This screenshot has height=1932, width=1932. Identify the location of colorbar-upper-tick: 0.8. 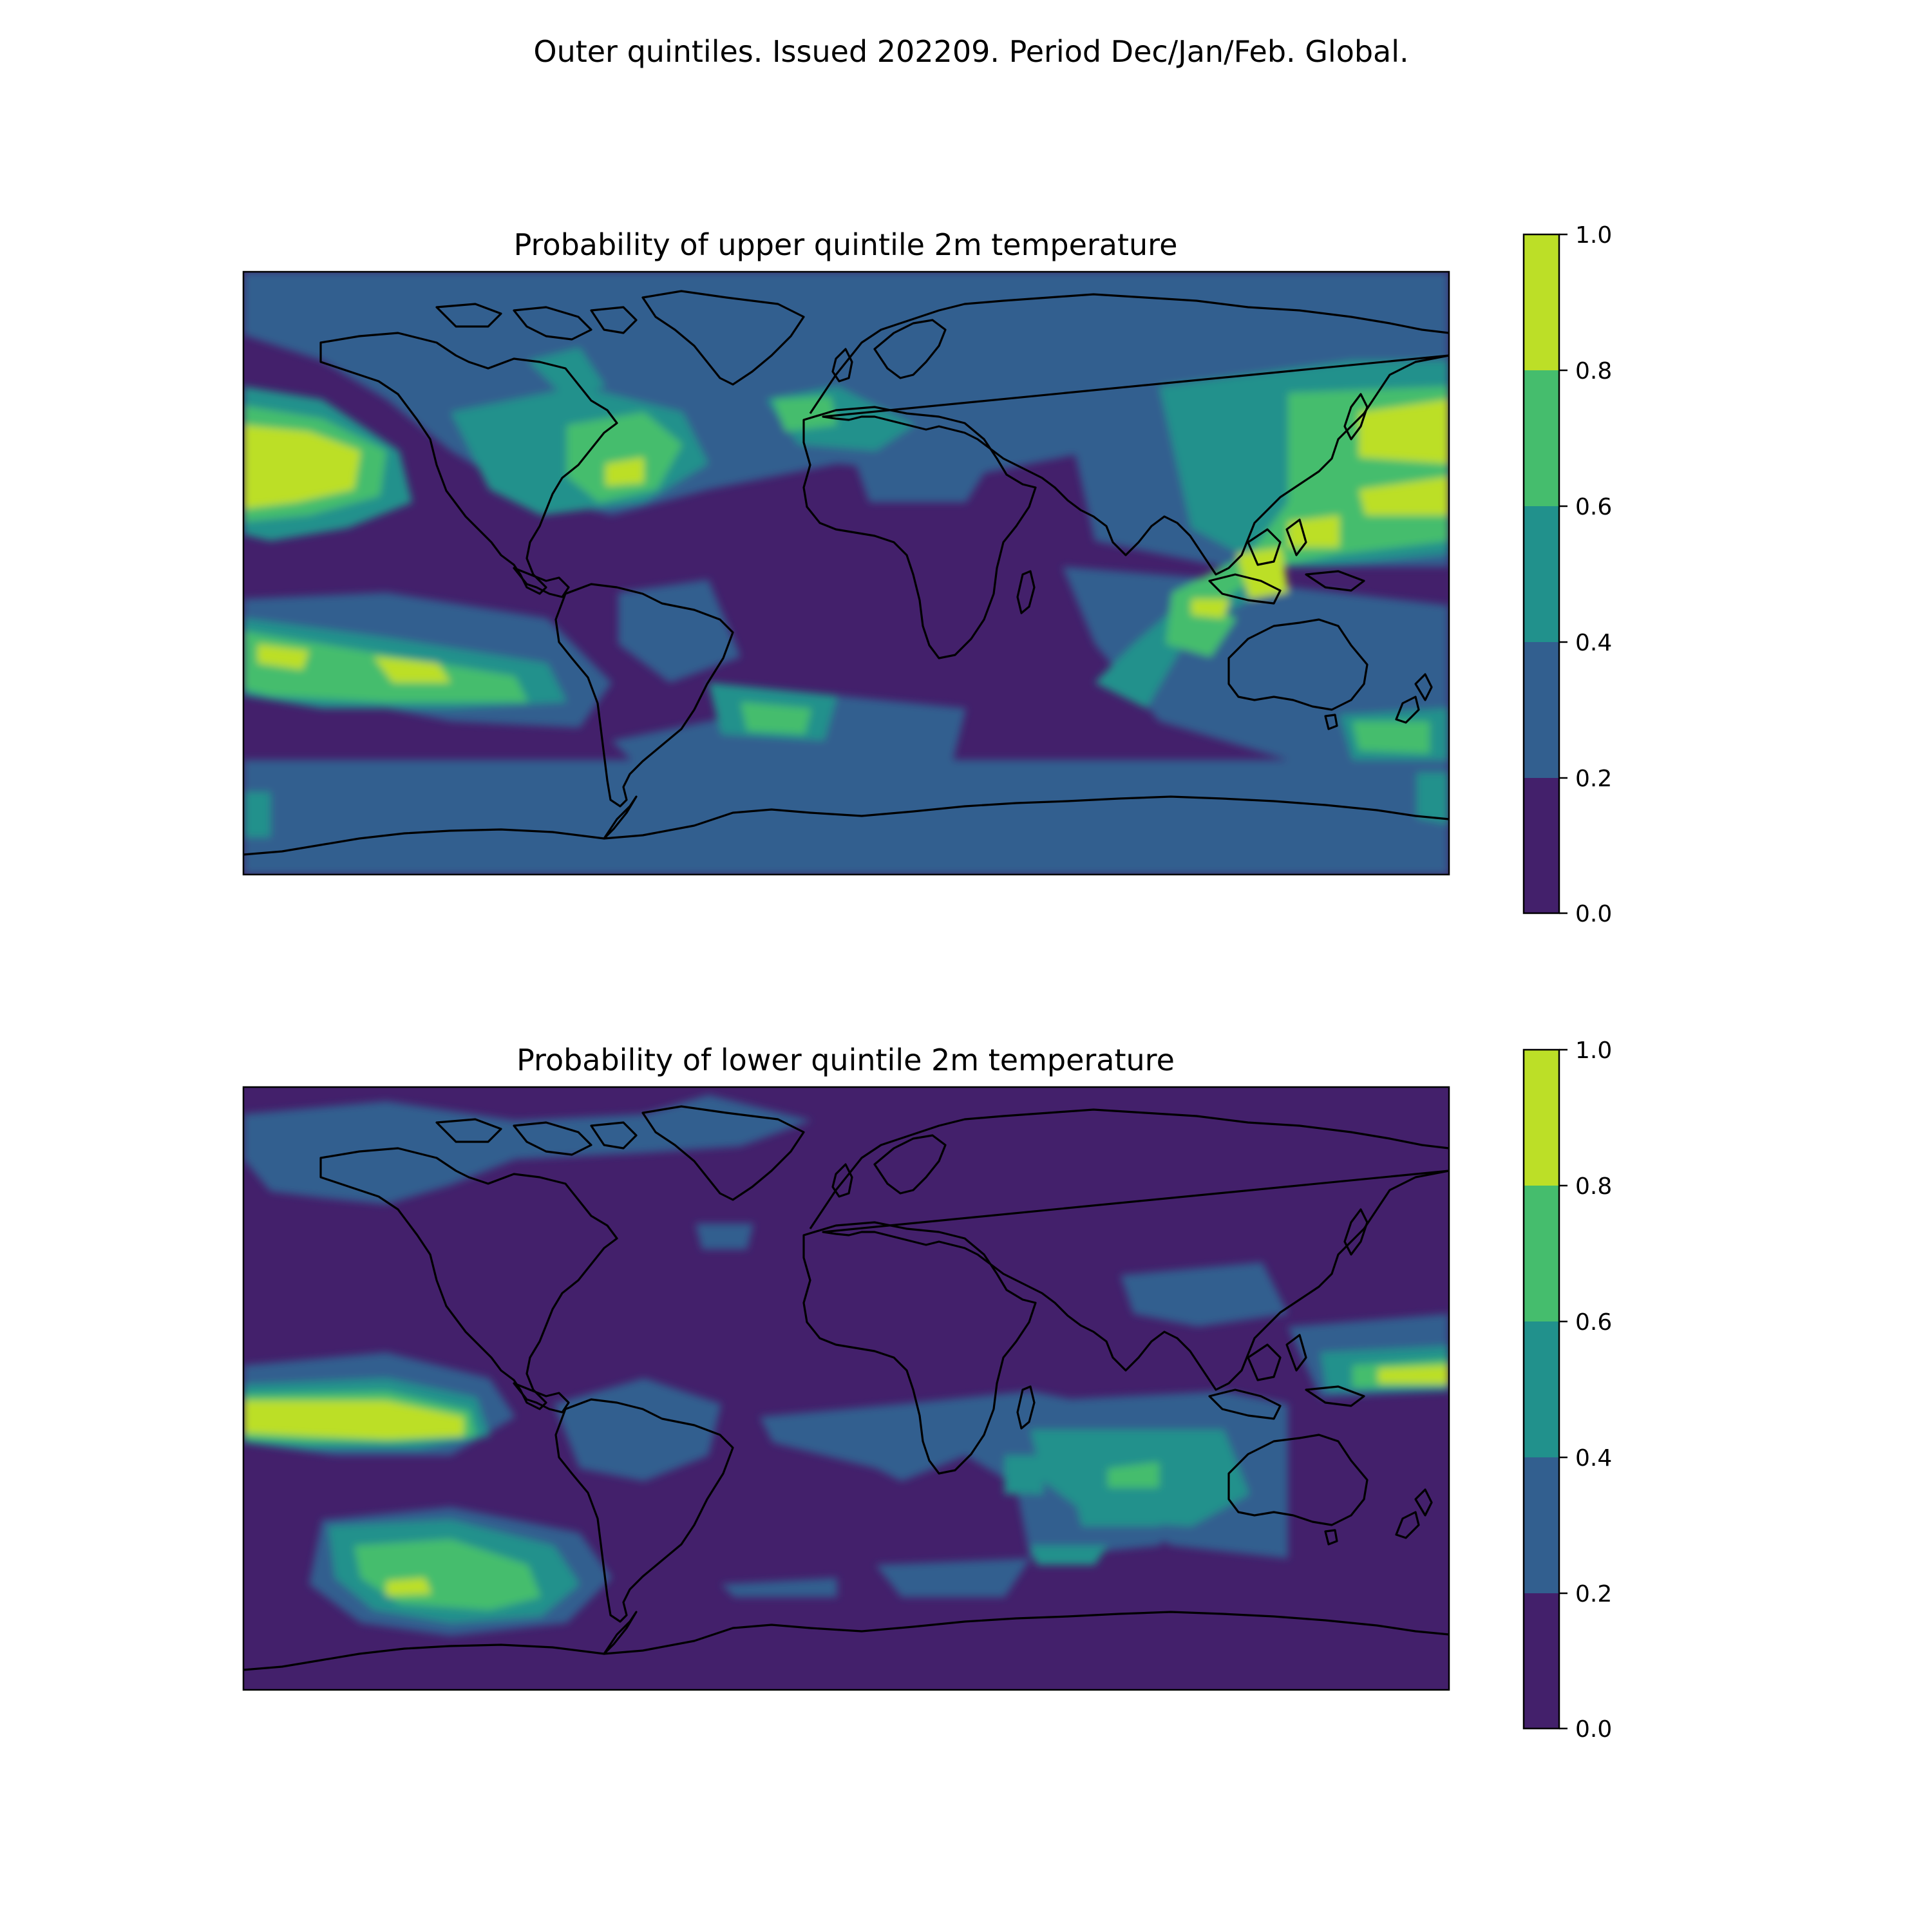
(1593, 371).